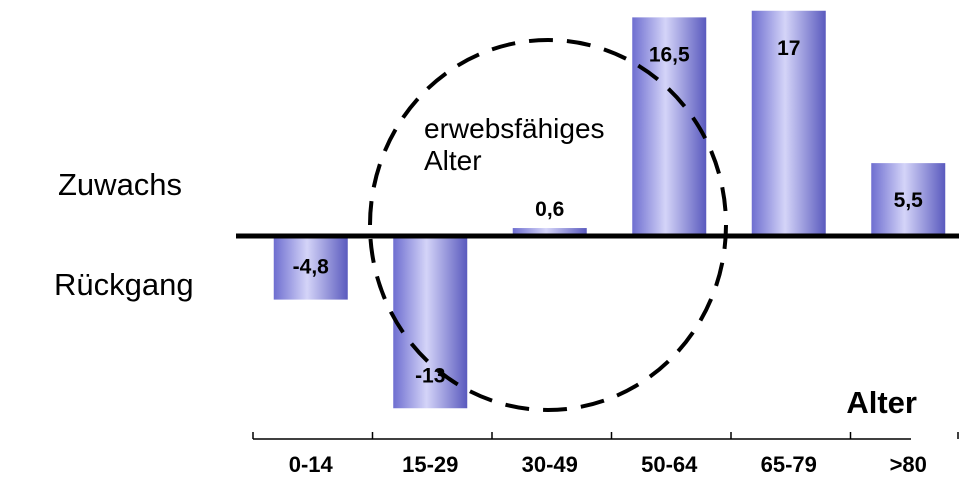 Image resolution: width=959 pixels, height=480 pixels. I want to click on x-axis-title: Alter, so click(881, 402).